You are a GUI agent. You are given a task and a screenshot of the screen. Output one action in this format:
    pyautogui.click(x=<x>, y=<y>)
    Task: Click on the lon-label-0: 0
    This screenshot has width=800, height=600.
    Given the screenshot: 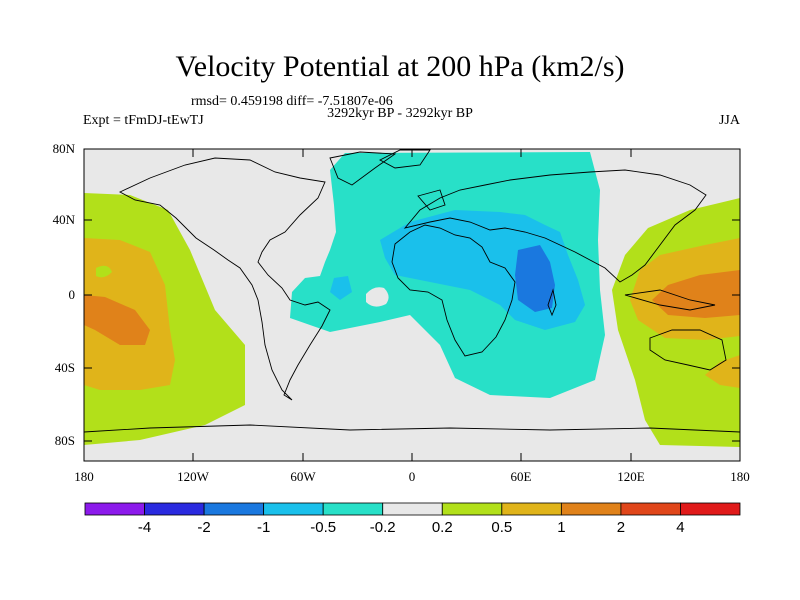 What is the action you would take?
    pyautogui.click(x=412, y=476)
    